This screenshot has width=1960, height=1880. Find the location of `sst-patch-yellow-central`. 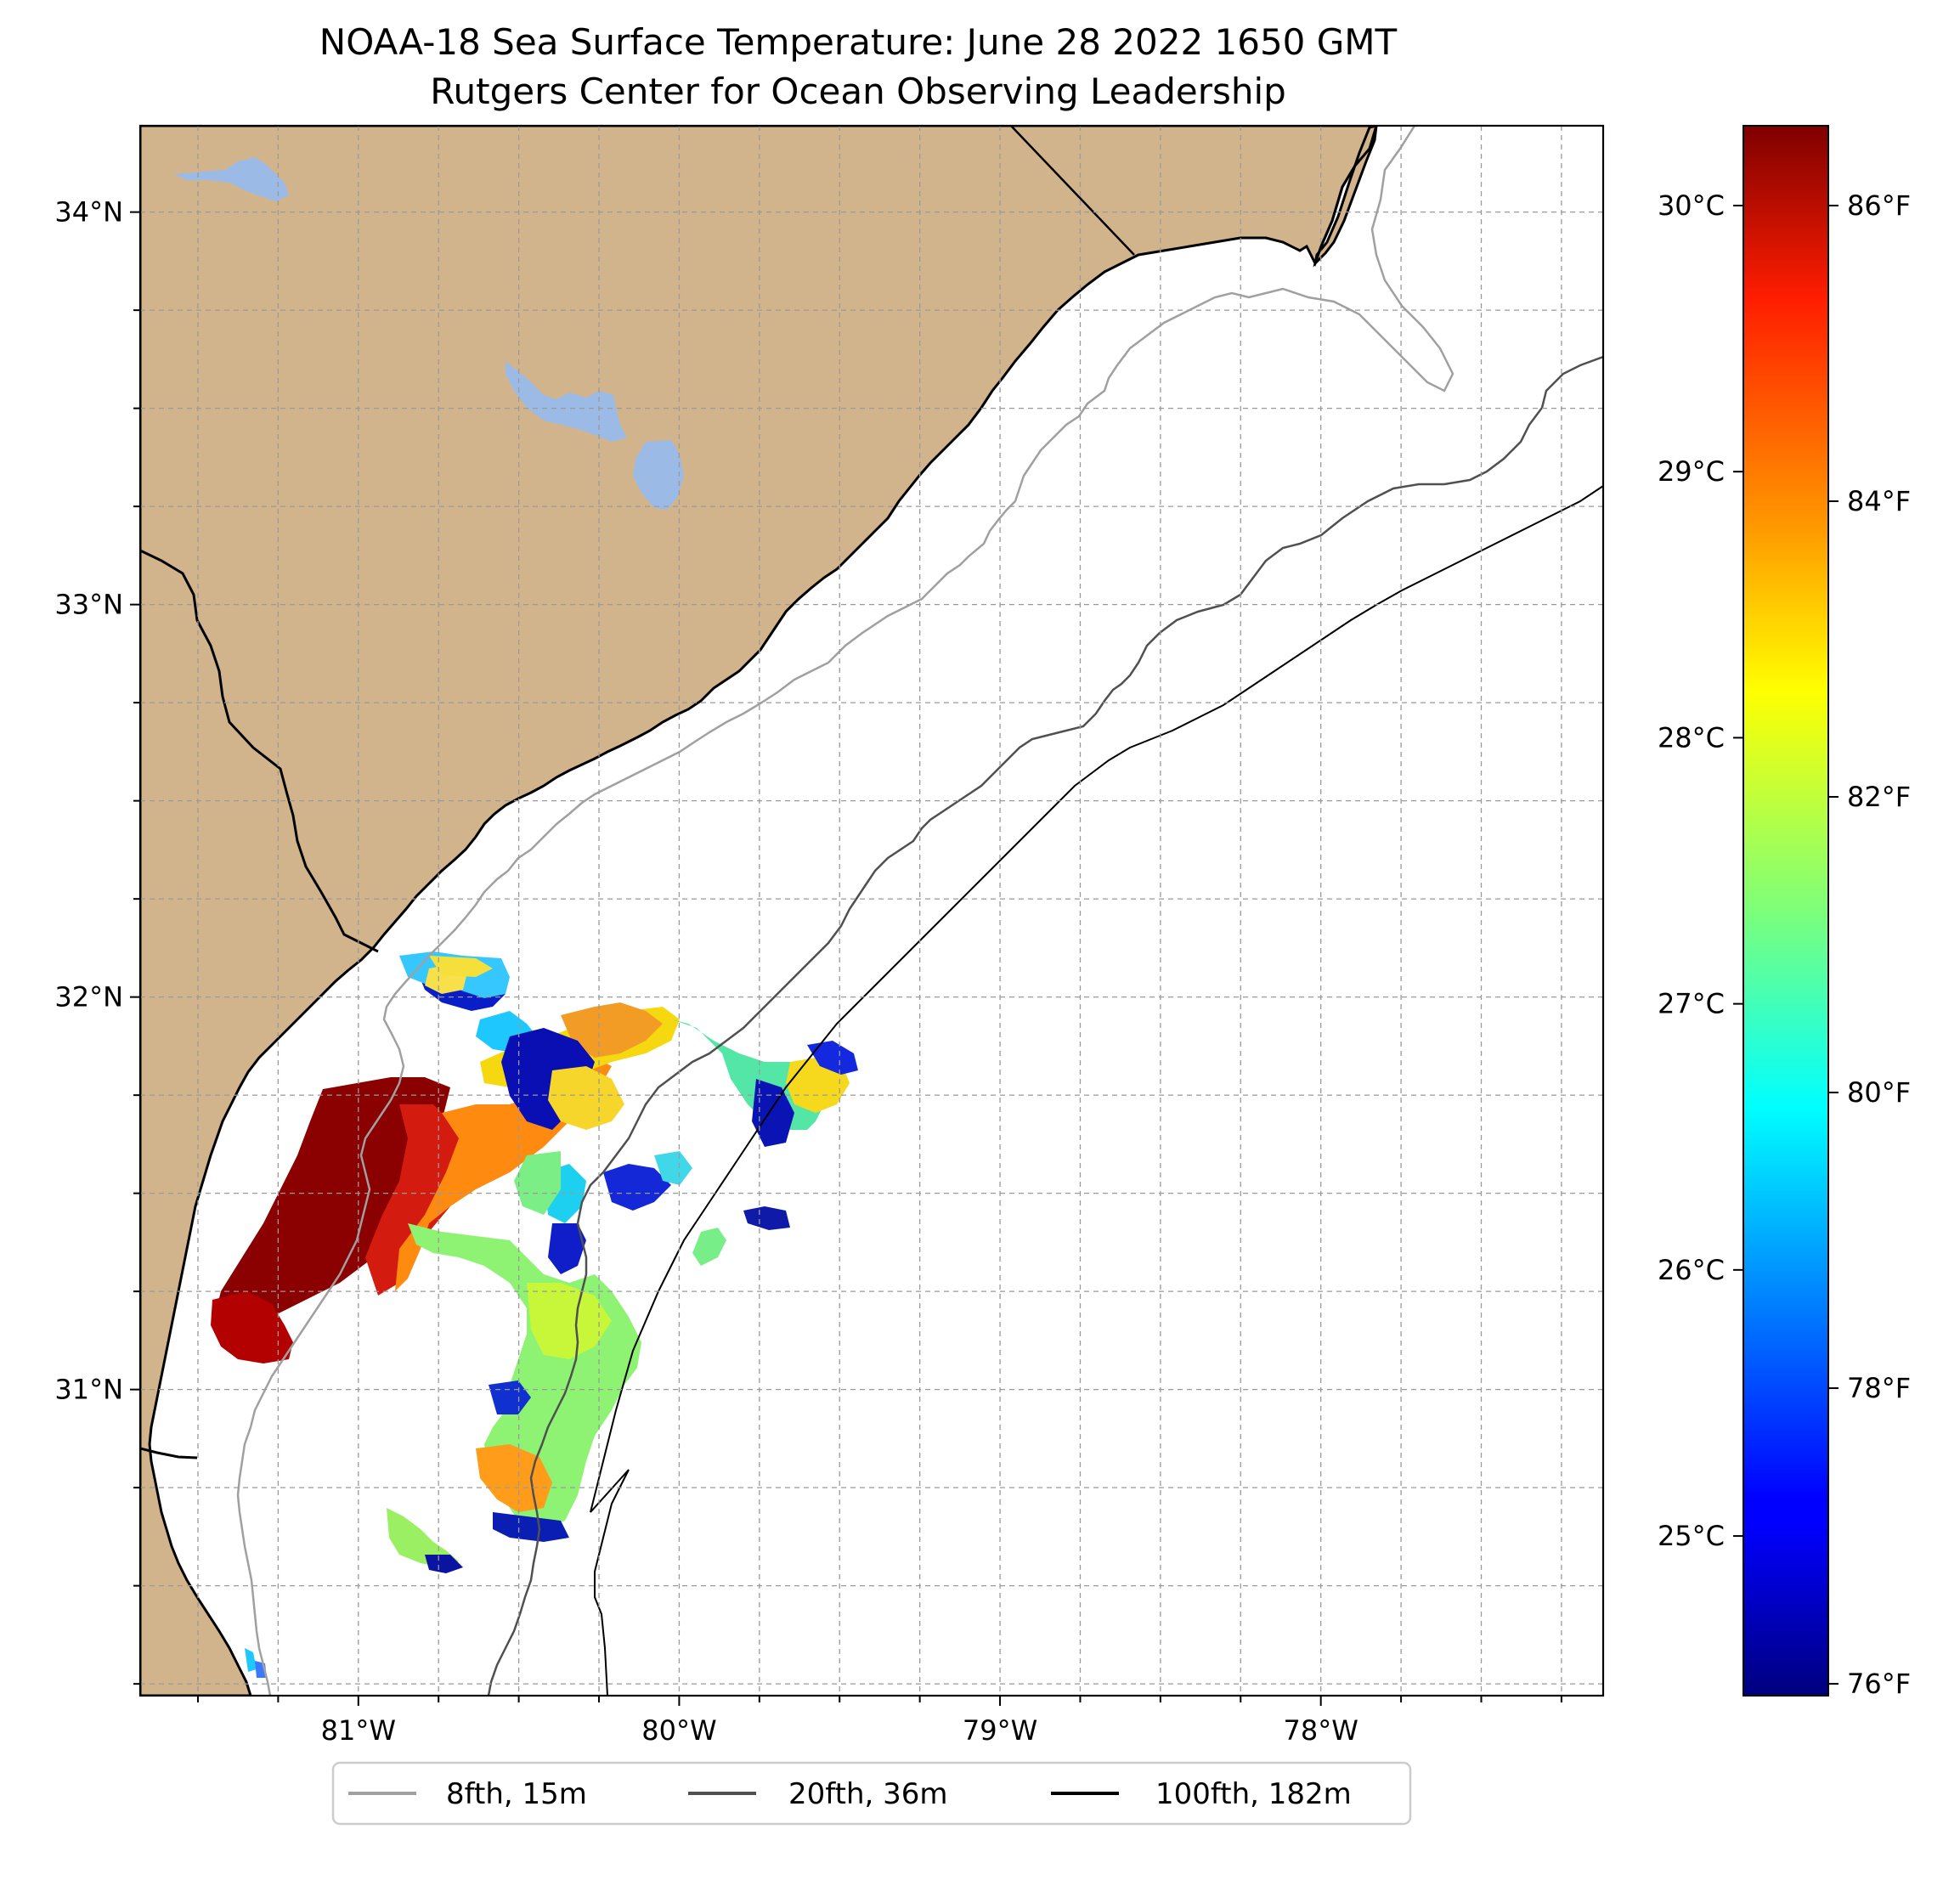

sst-patch-yellow-central is located at coordinates (586, 1098).